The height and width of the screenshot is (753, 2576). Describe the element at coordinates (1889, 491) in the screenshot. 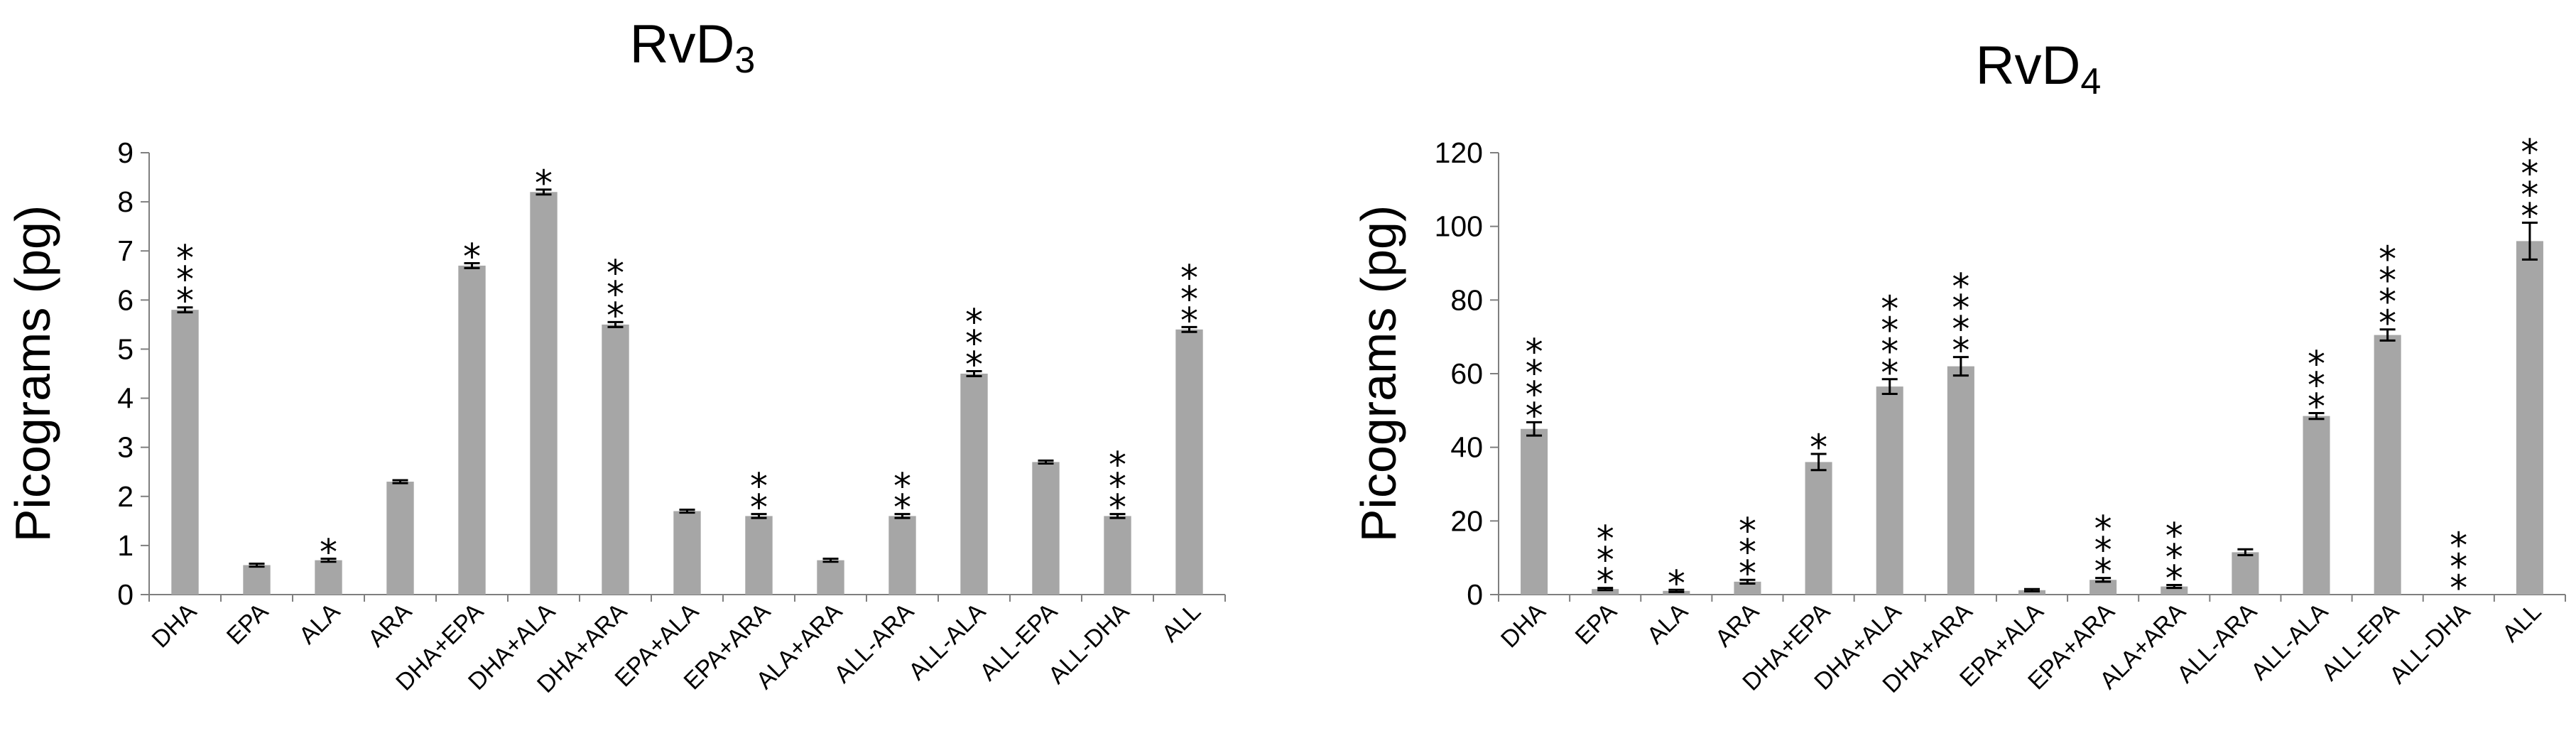

I see `bar-dha-ala` at that location.